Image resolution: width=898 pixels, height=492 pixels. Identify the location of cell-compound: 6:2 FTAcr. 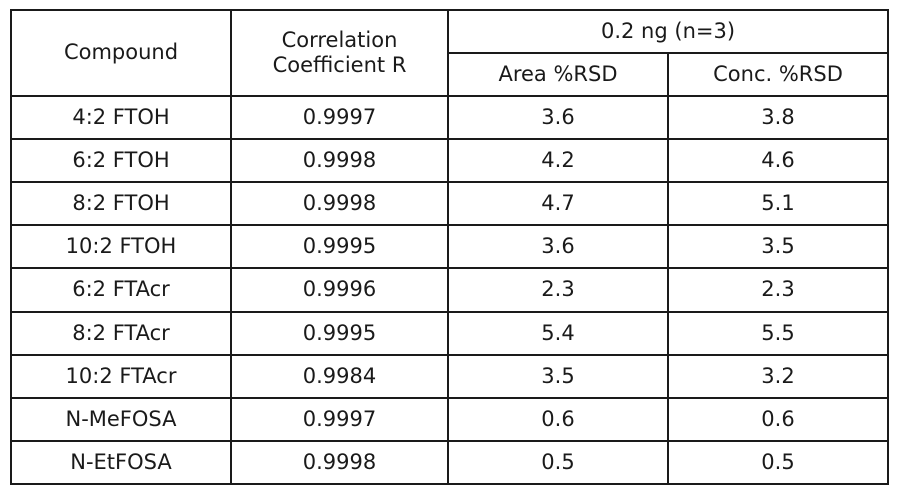
(121, 290).